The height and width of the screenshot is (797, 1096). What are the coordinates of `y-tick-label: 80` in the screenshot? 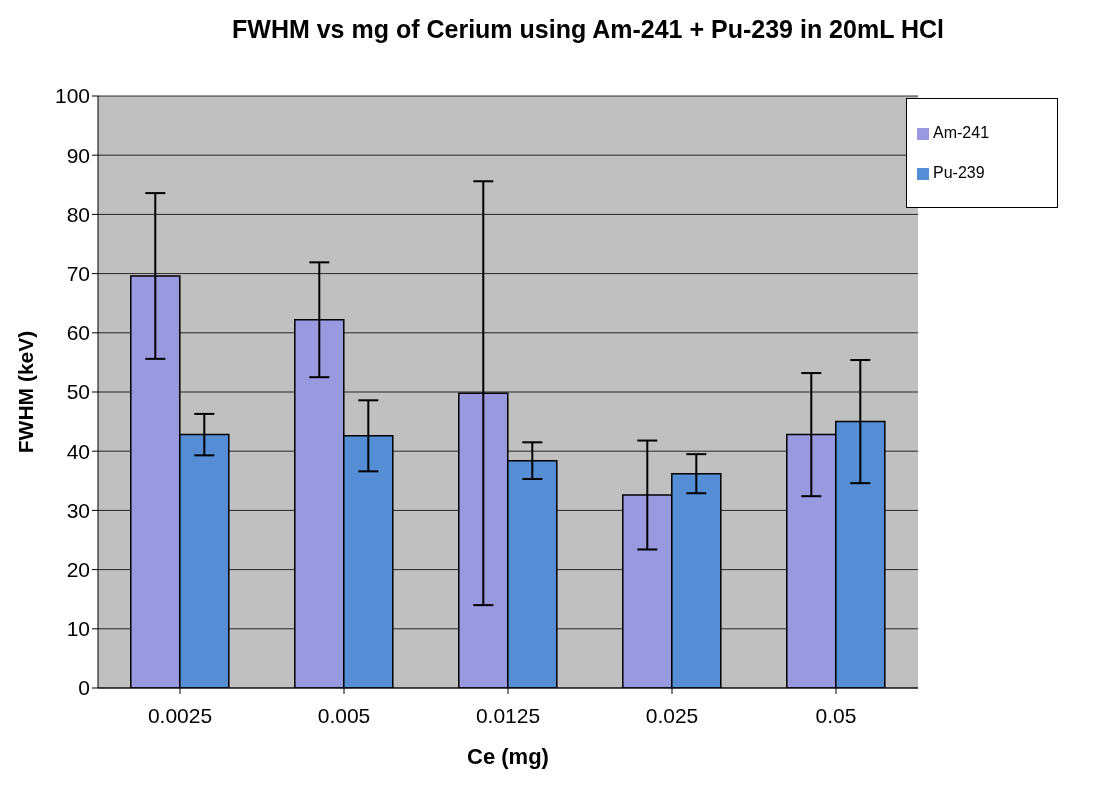 It's located at (78, 214).